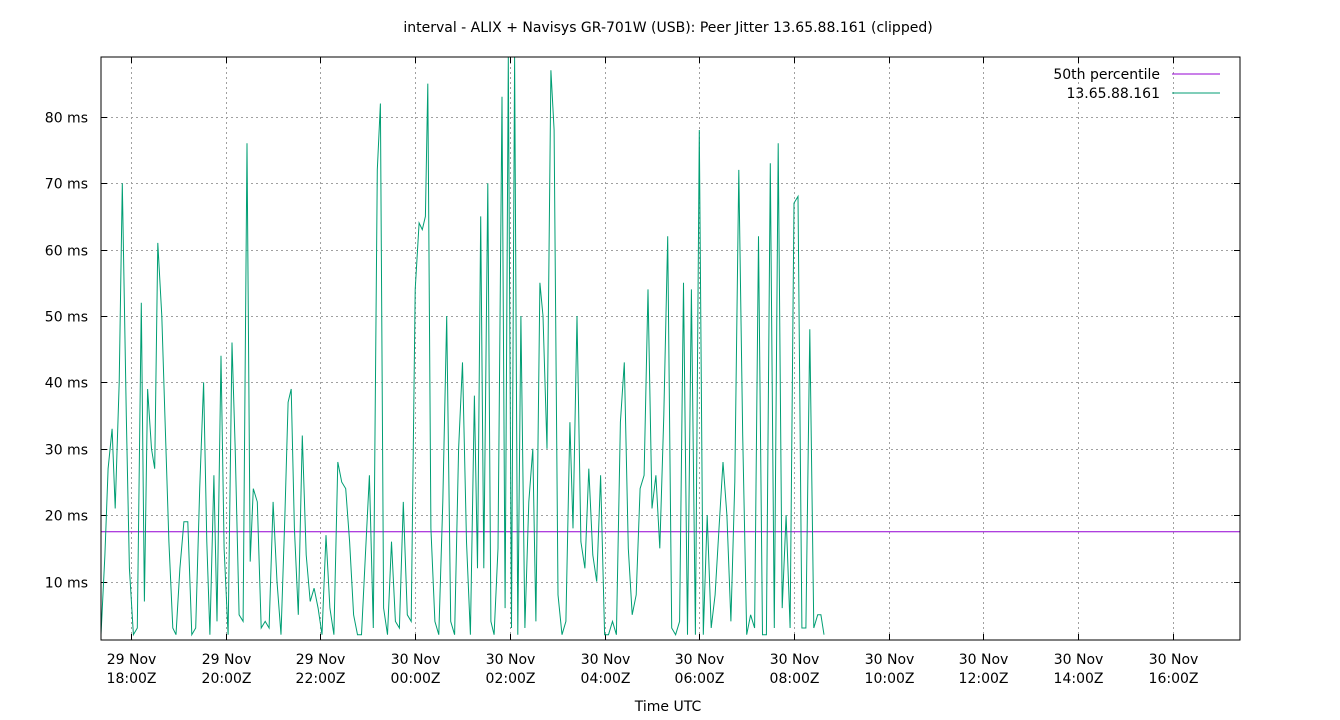 Image resolution: width=1340 pixels, height=720 pixels. I want to click on x-tick-time: 02:00Z, so click(511, 679).